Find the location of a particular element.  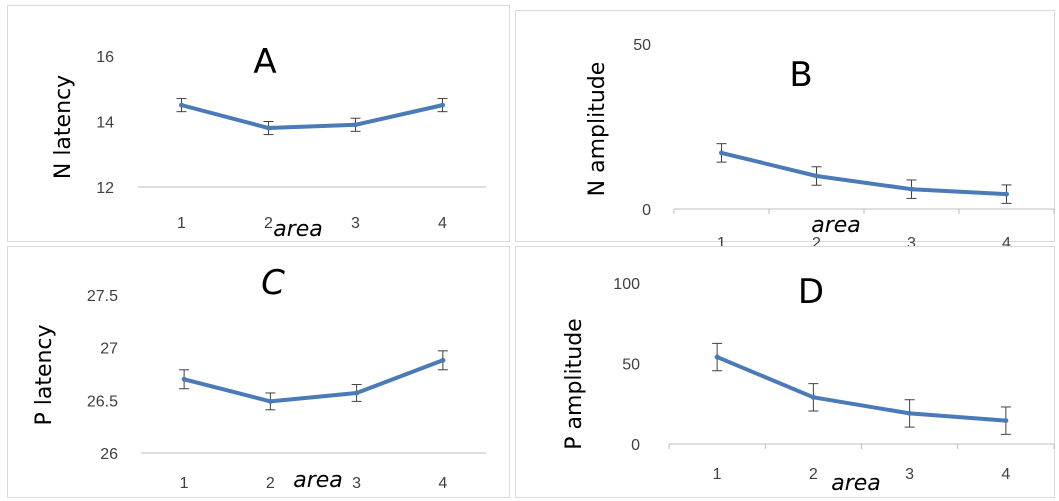

chart-a-x-tick-label: 2 is located at coordinates (268, 223).